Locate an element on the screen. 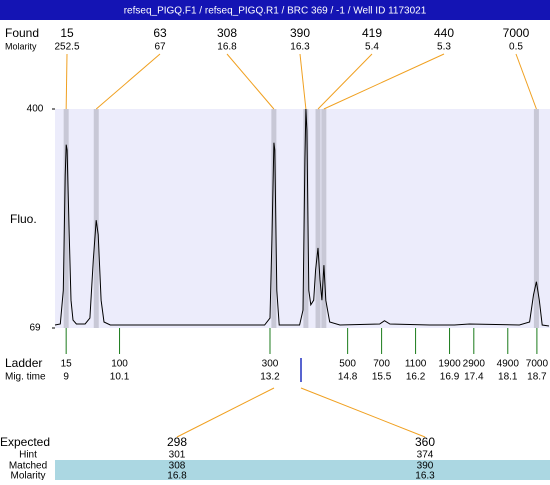  matched-value: 308 is located at coordinates (177, 466).